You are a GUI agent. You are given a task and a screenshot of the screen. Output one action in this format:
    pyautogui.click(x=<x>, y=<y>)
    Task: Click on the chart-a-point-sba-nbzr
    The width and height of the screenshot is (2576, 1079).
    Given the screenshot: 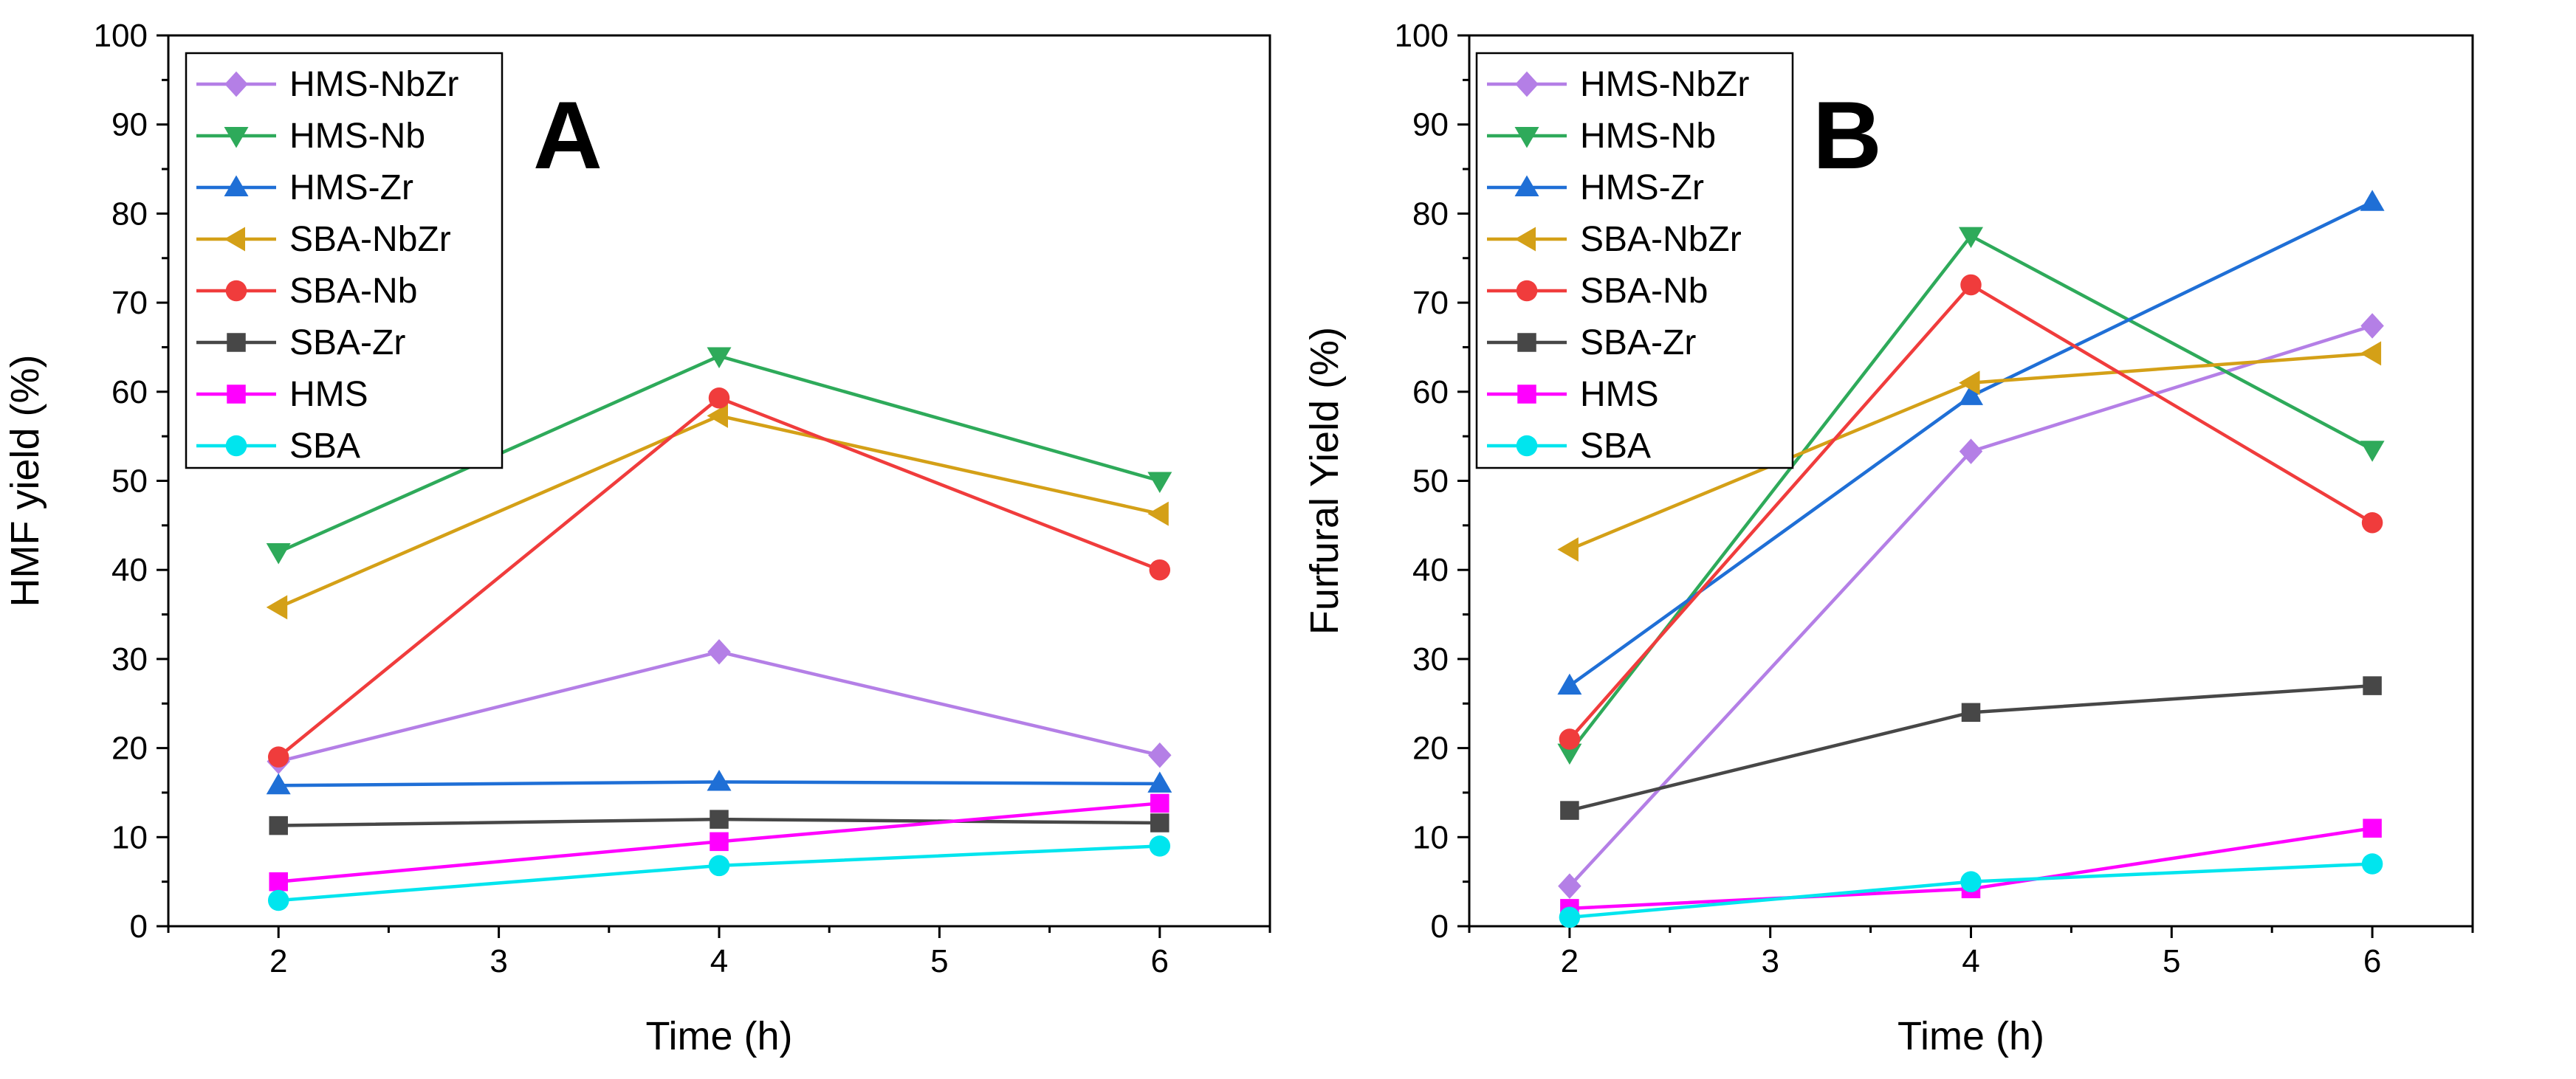 What is the action you would take?
    pyautogui.click(x=717, y=415)
    